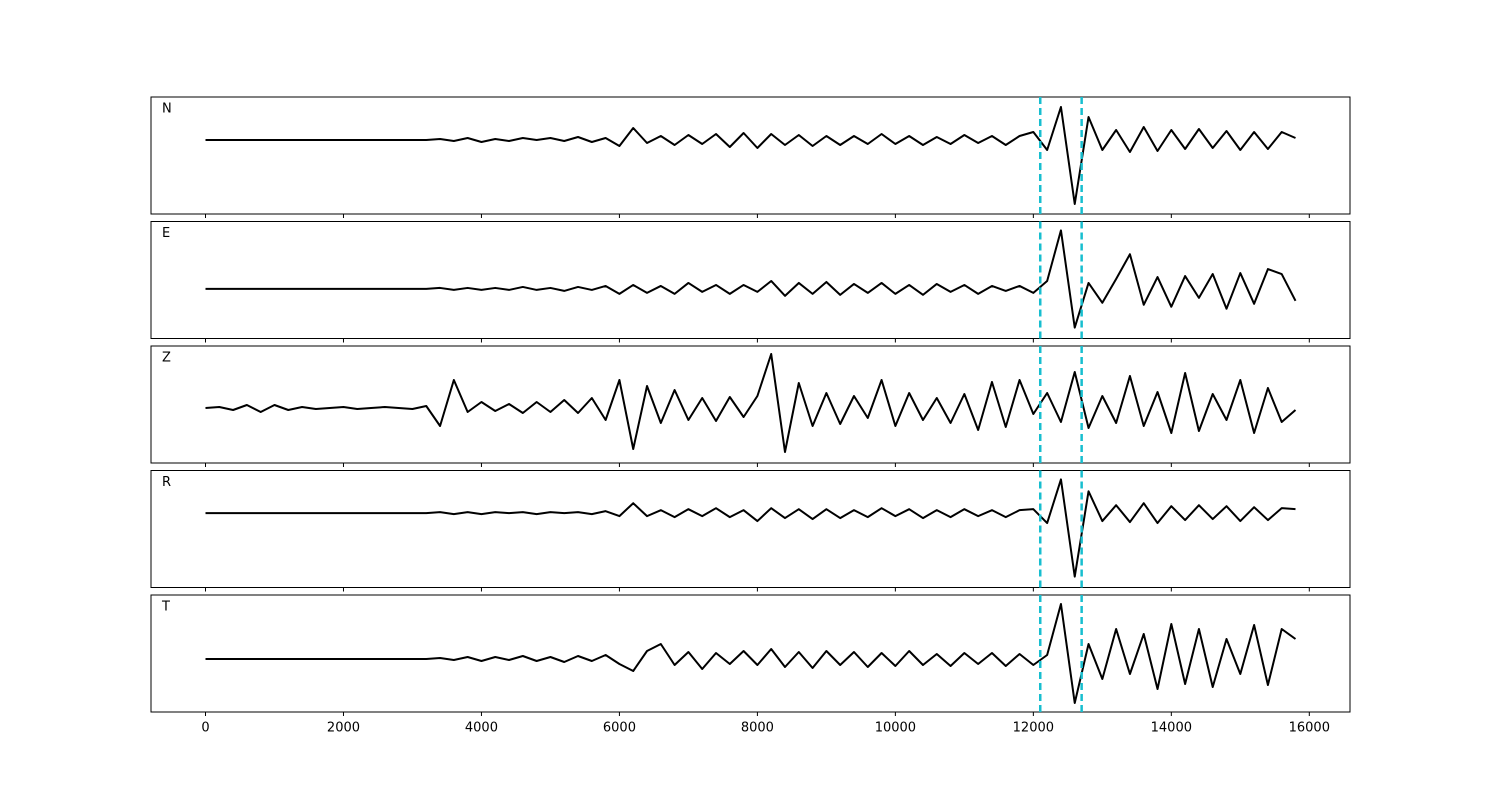 Image resolution: width=1500 pixels, height=800 pixels. What do you see at coordinates (895, 728) in the screenshot?
I see `x-tick-label: 10000` at bounding box center [895, 728].